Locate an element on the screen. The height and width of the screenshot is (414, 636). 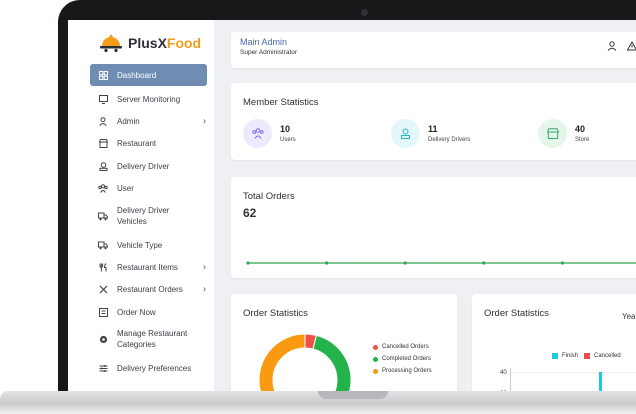
sidebar-item-server-monitoring: Server Monitoring is located at coordinates (148, 99).